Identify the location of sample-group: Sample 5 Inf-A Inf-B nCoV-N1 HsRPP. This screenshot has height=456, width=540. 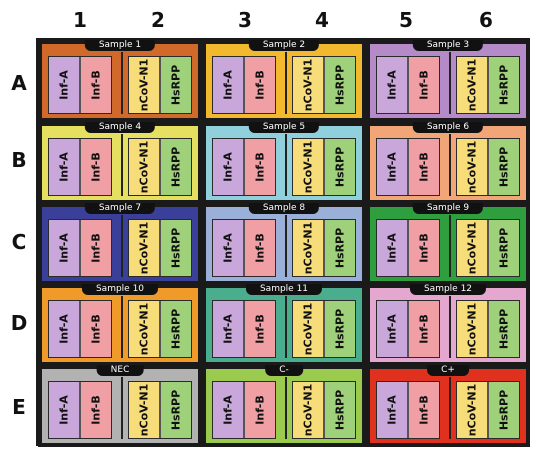
(284, 163).